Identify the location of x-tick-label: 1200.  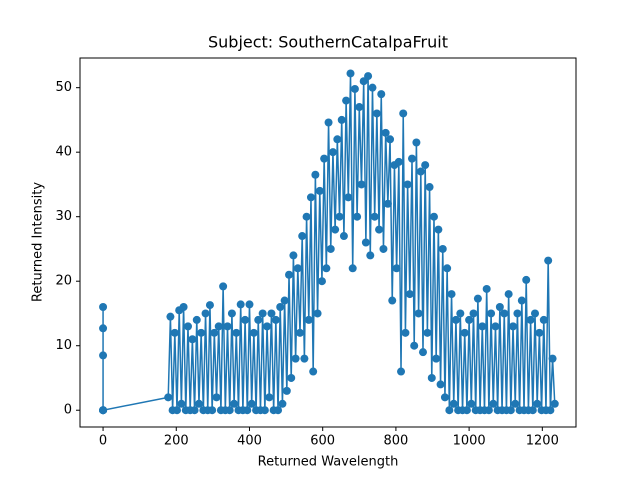
(542, 441).